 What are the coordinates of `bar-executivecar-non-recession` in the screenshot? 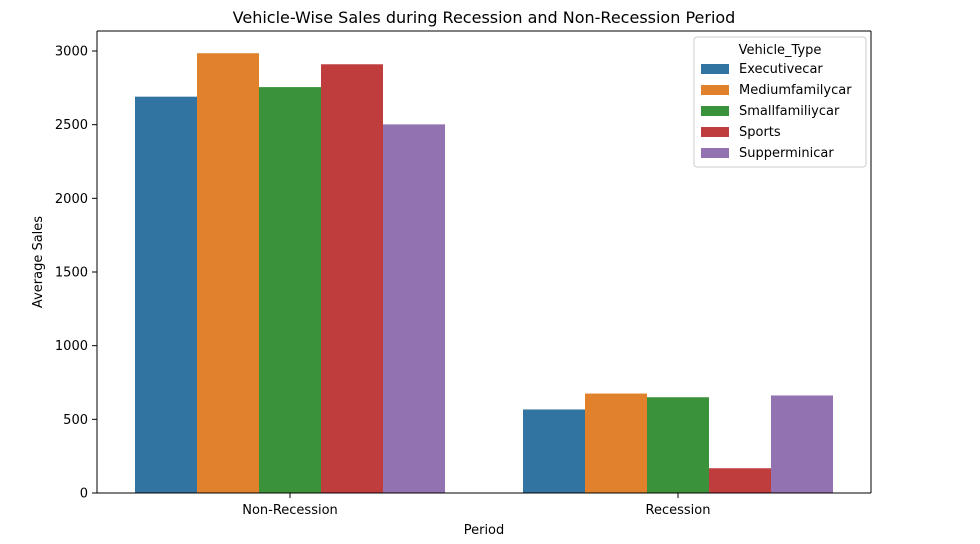 It's located at (166, 294).